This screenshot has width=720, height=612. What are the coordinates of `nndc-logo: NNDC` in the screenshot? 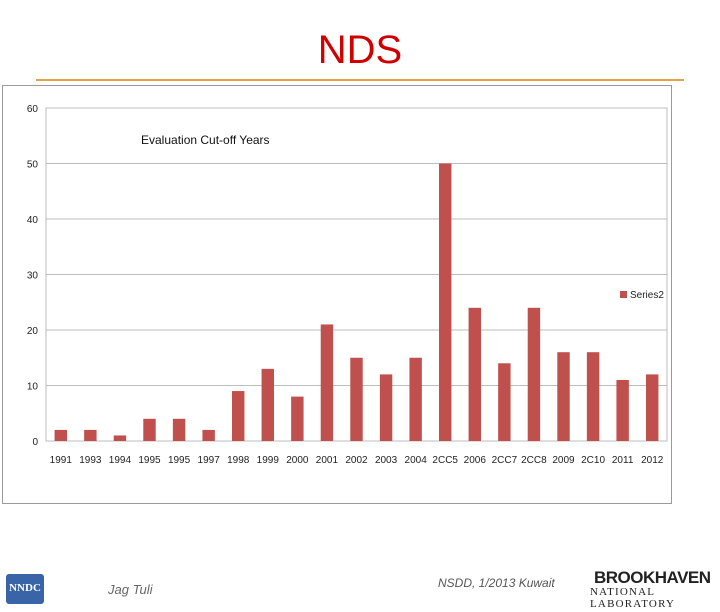 It's located at (25, 589).